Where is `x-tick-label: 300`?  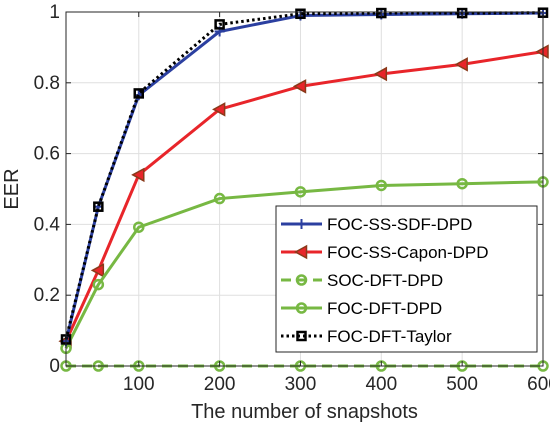 x-tick-label: 300 is located at coordinates (301, 384).